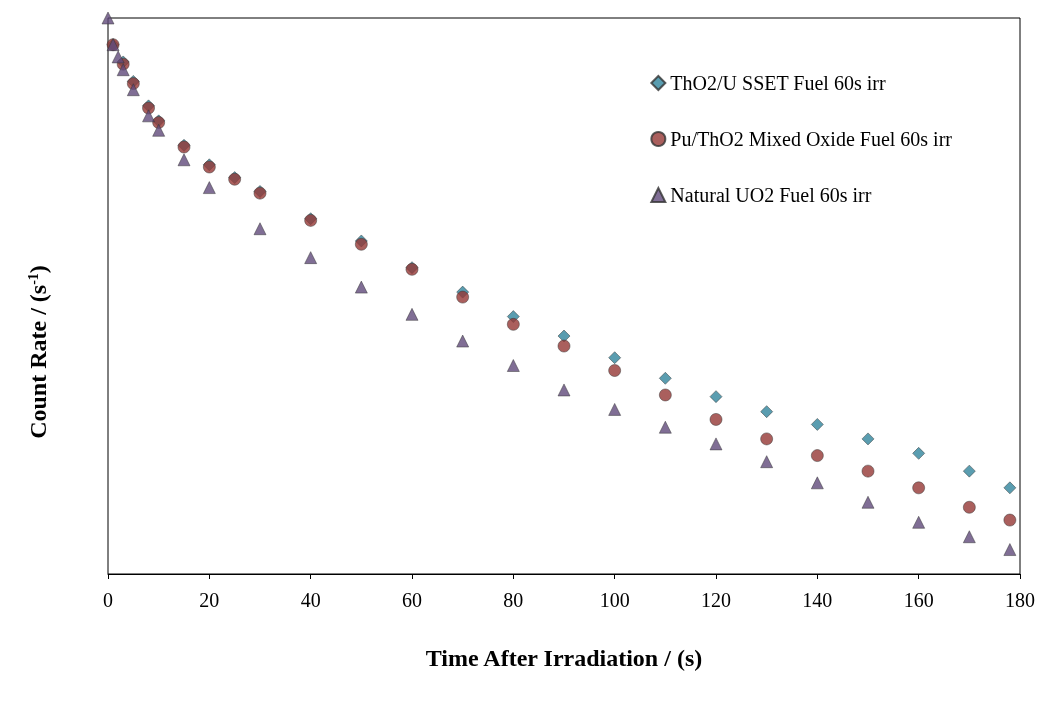  Describe the element at coordinates (778, 83) in the screenshot. I see `legend-label: ThO2/U SSET Fuel 60s irr` at that location.